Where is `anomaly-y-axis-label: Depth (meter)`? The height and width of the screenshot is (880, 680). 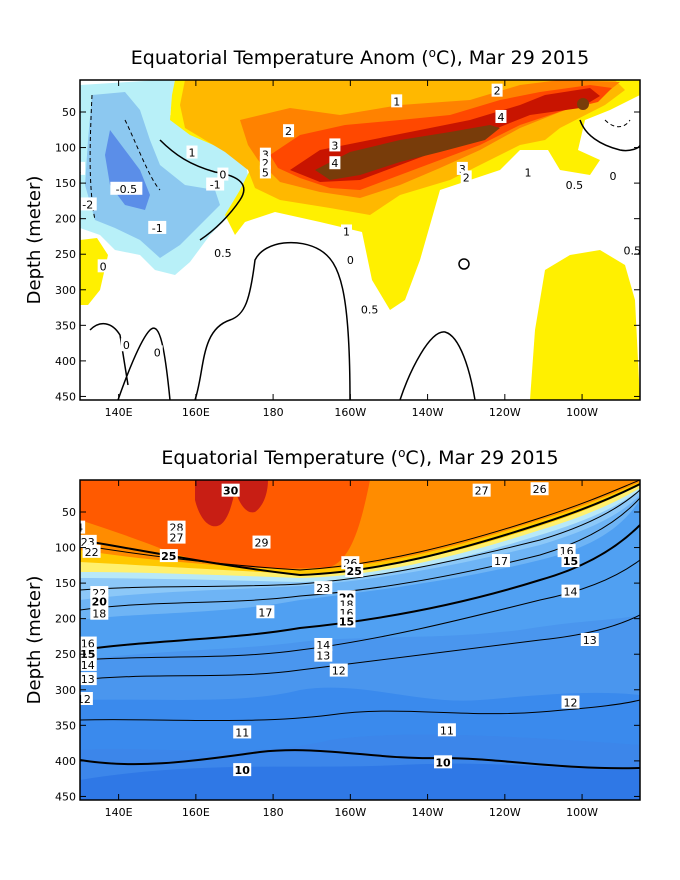
anomaly-y-axis-label: Depth (meter) is located at coordinates (34, 240).